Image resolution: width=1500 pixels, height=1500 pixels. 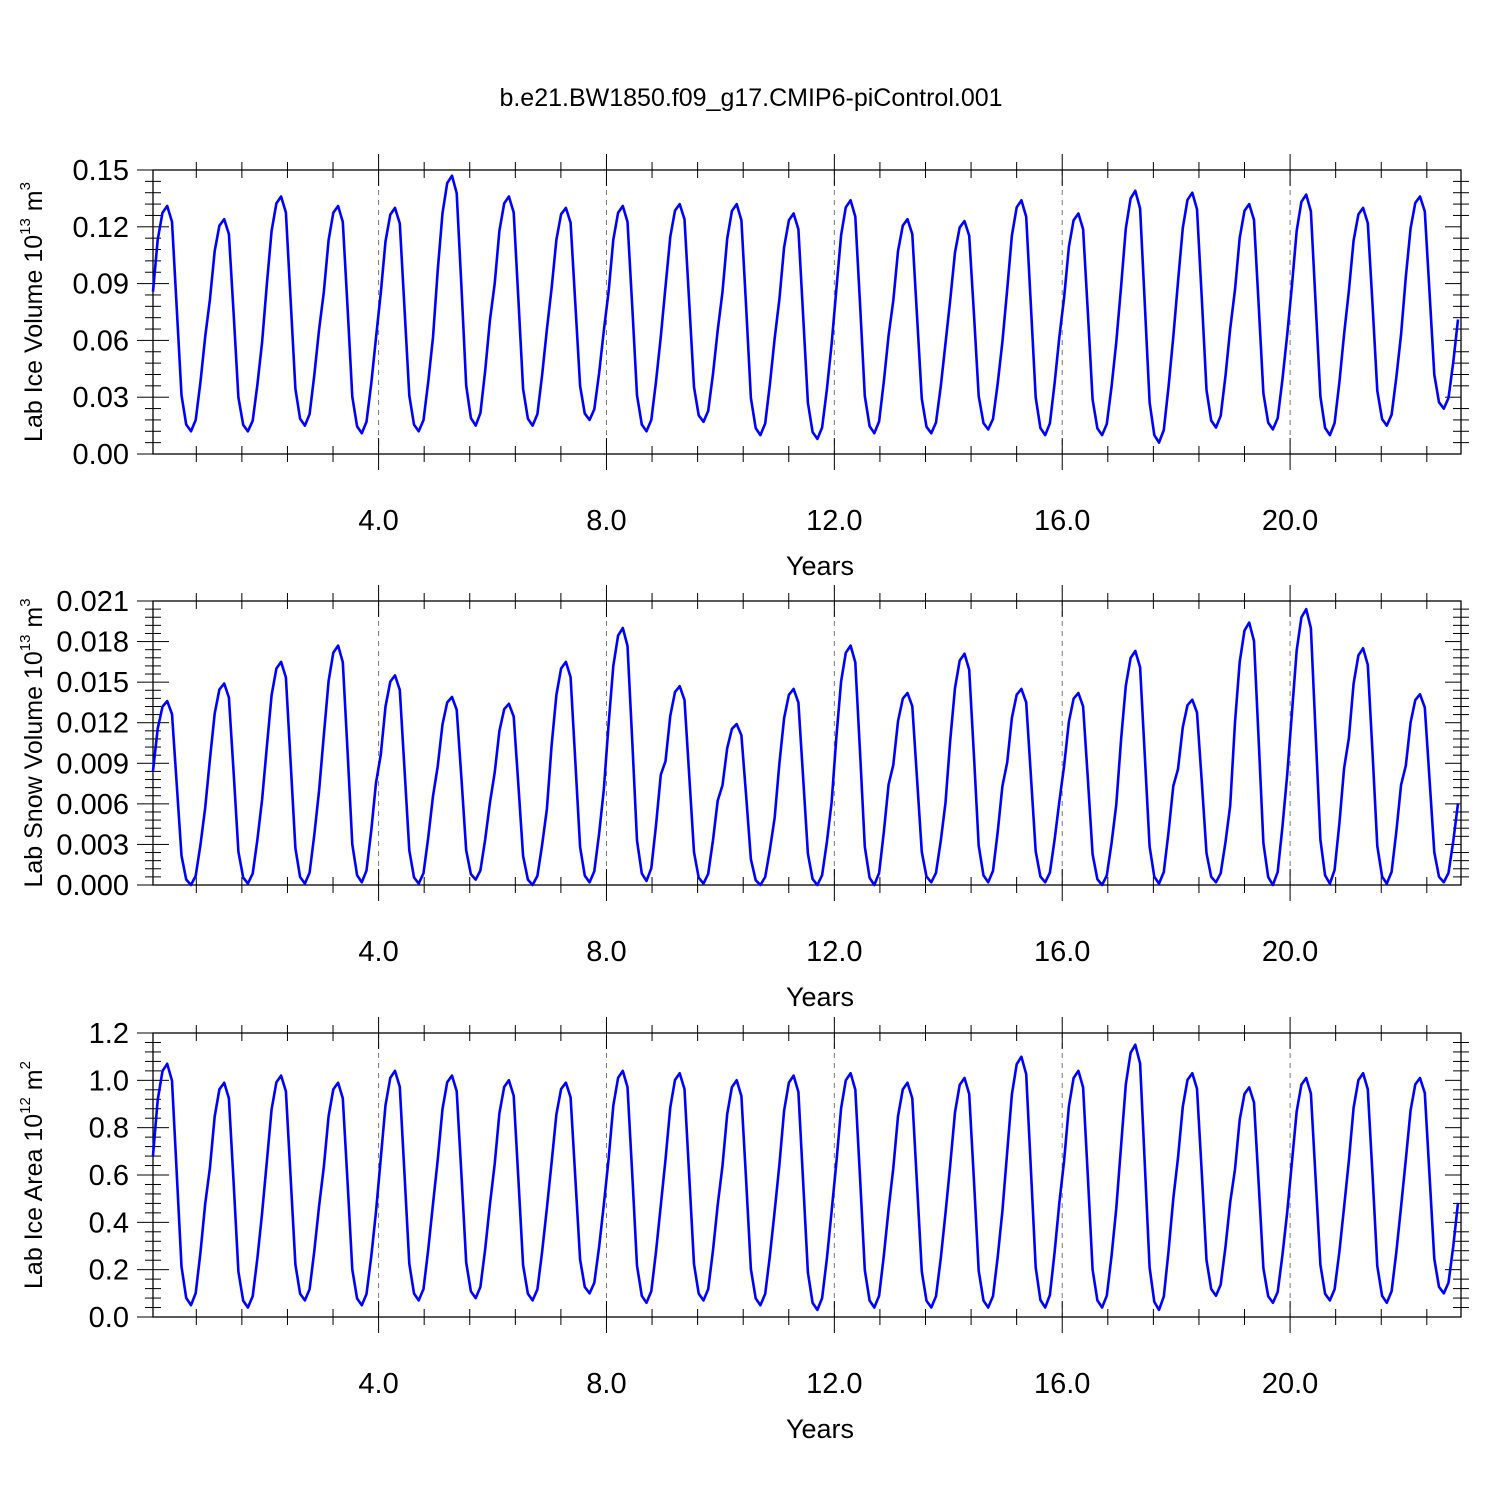 I want to click on y-axis-label: Lab Snow Volume 1013 m3, so click(x=32, y=742).